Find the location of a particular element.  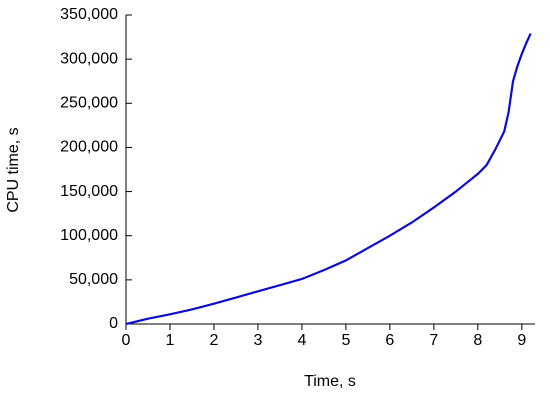

x-tick-label: 9 is located at coordinates (521, 340).